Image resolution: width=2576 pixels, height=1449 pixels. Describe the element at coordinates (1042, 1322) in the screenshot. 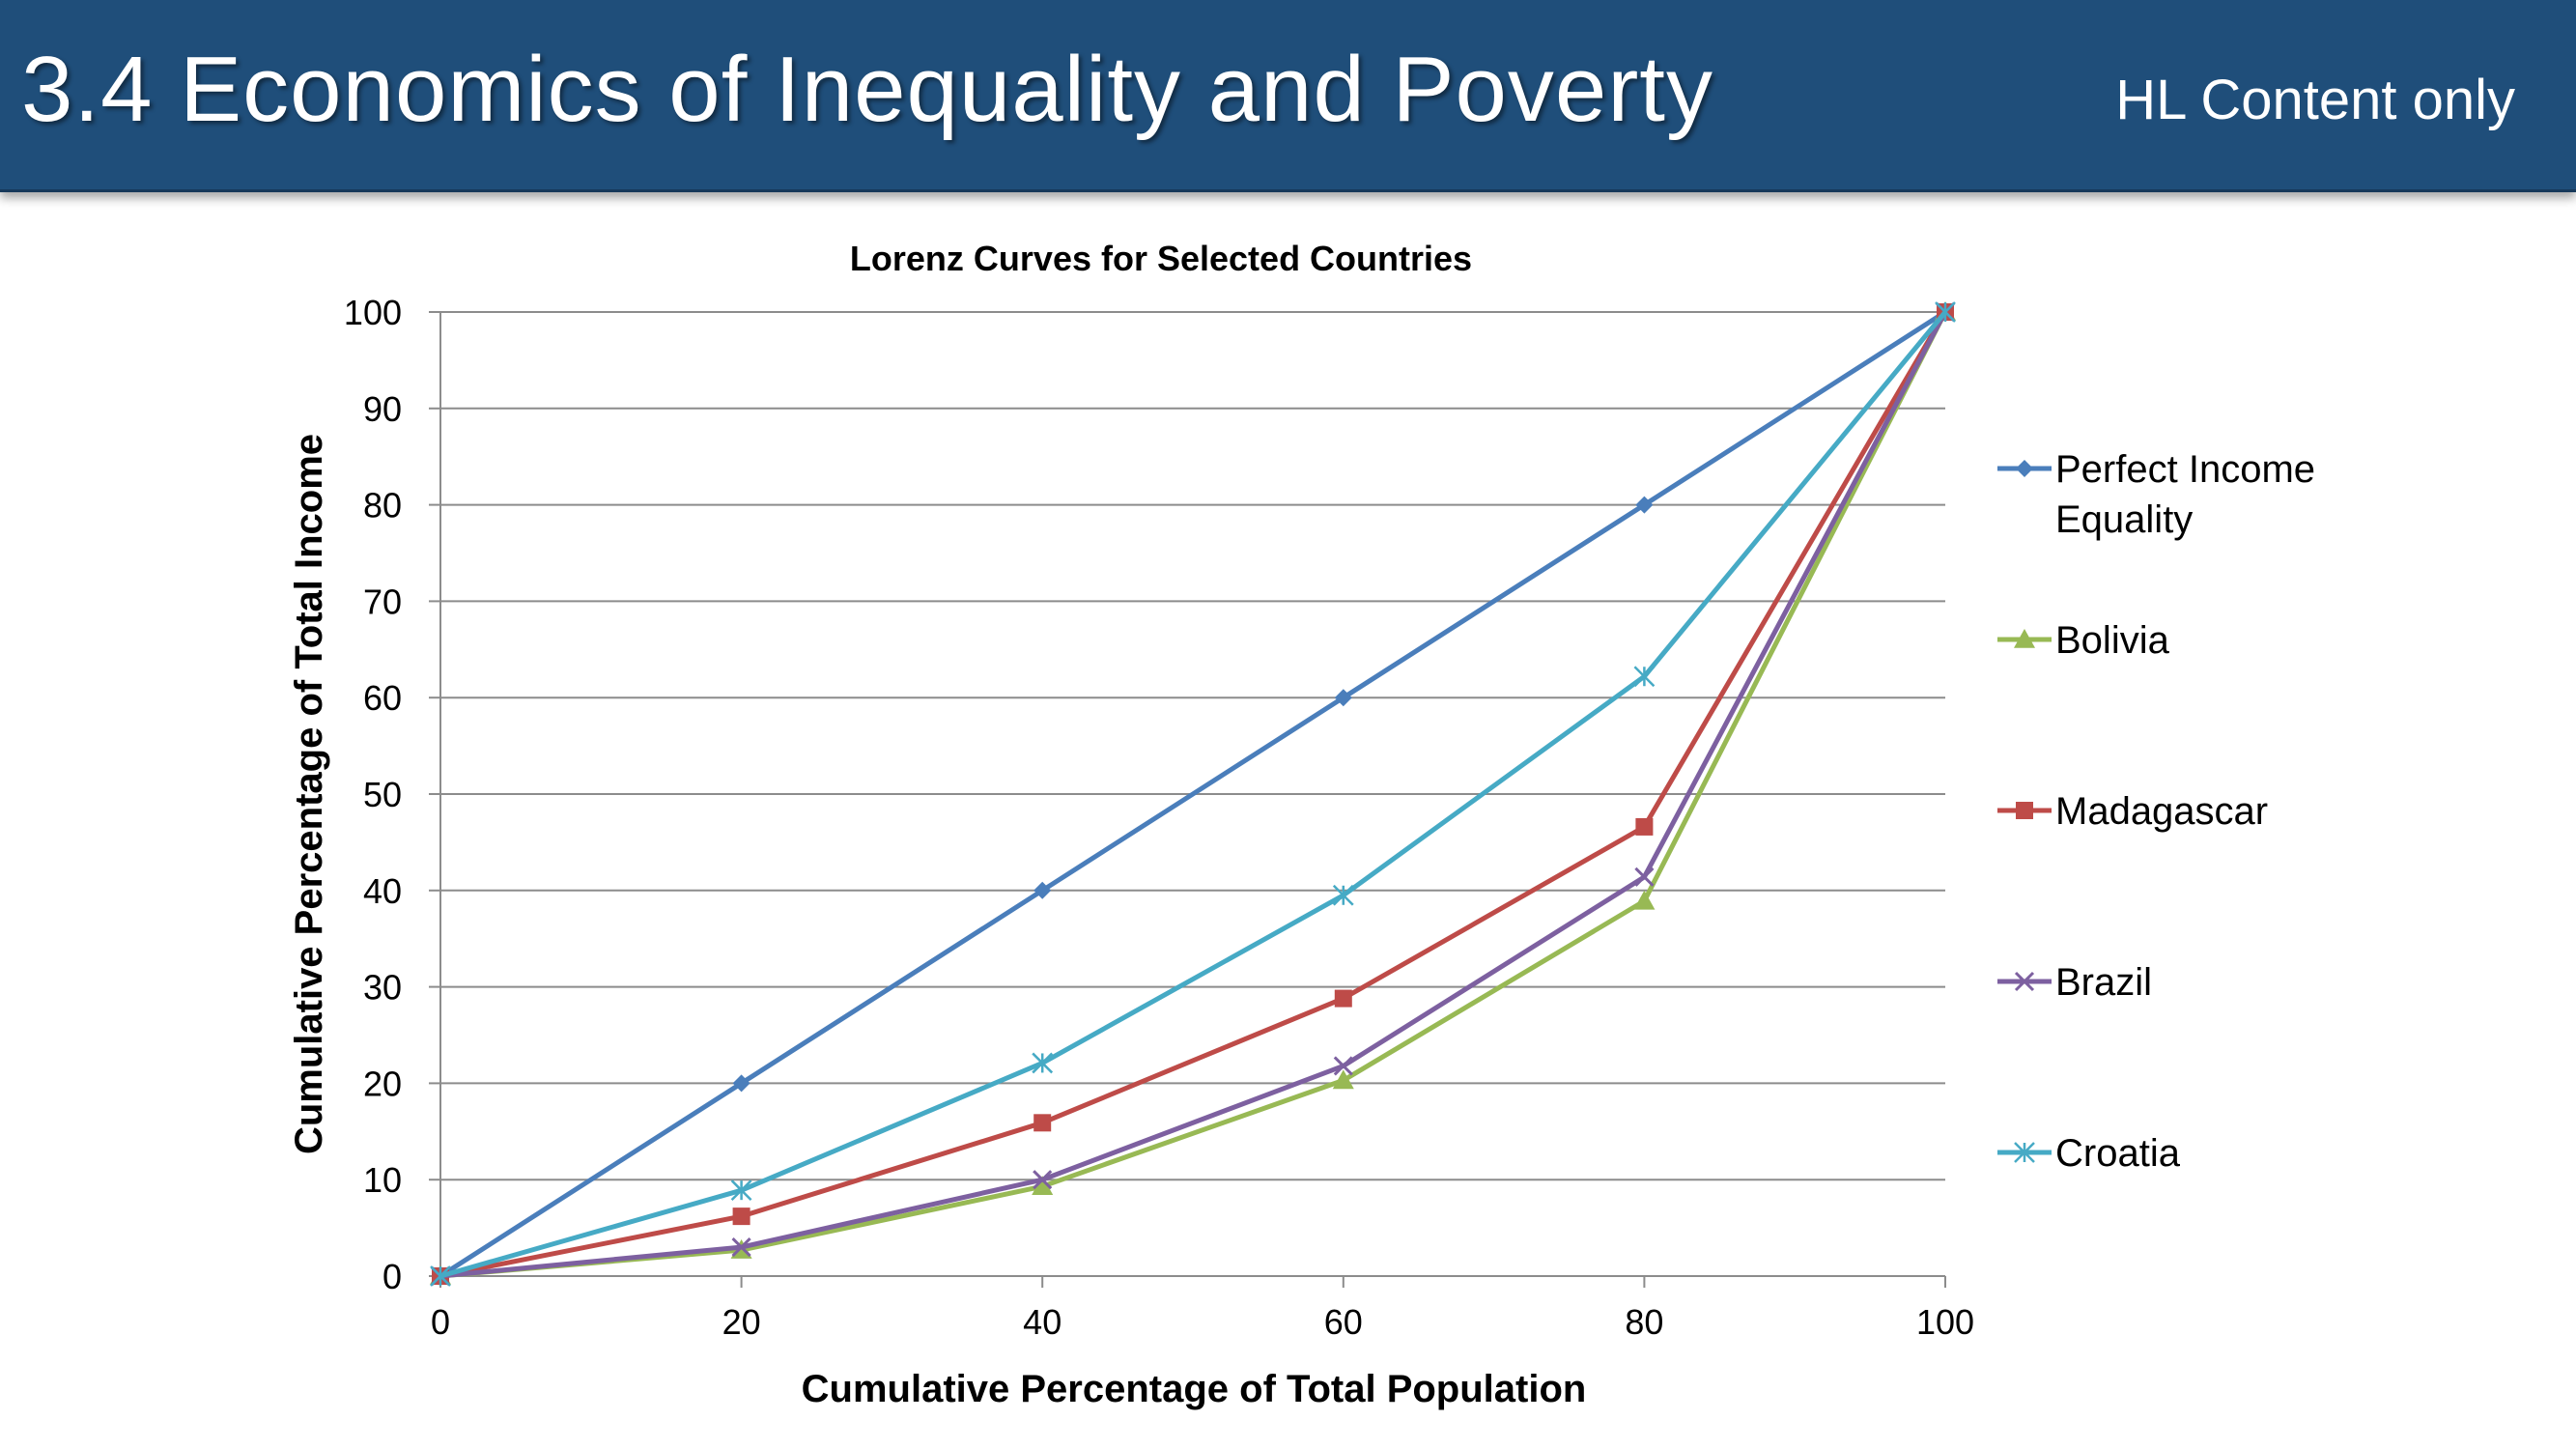

I see `x-tick-label: 40` at that location.